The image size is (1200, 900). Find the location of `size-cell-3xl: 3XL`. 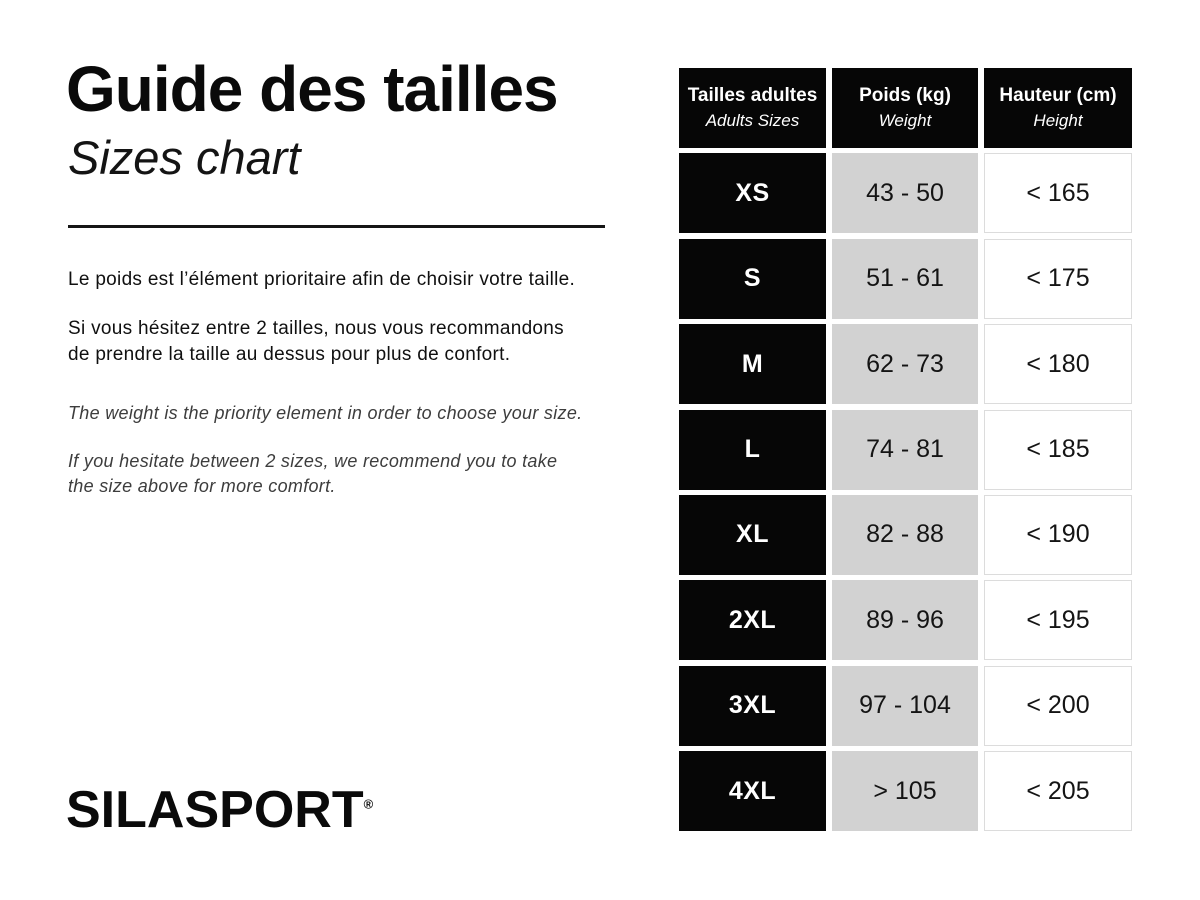

size-cell-3xl: 3XL is located at coordinates (752, 705).